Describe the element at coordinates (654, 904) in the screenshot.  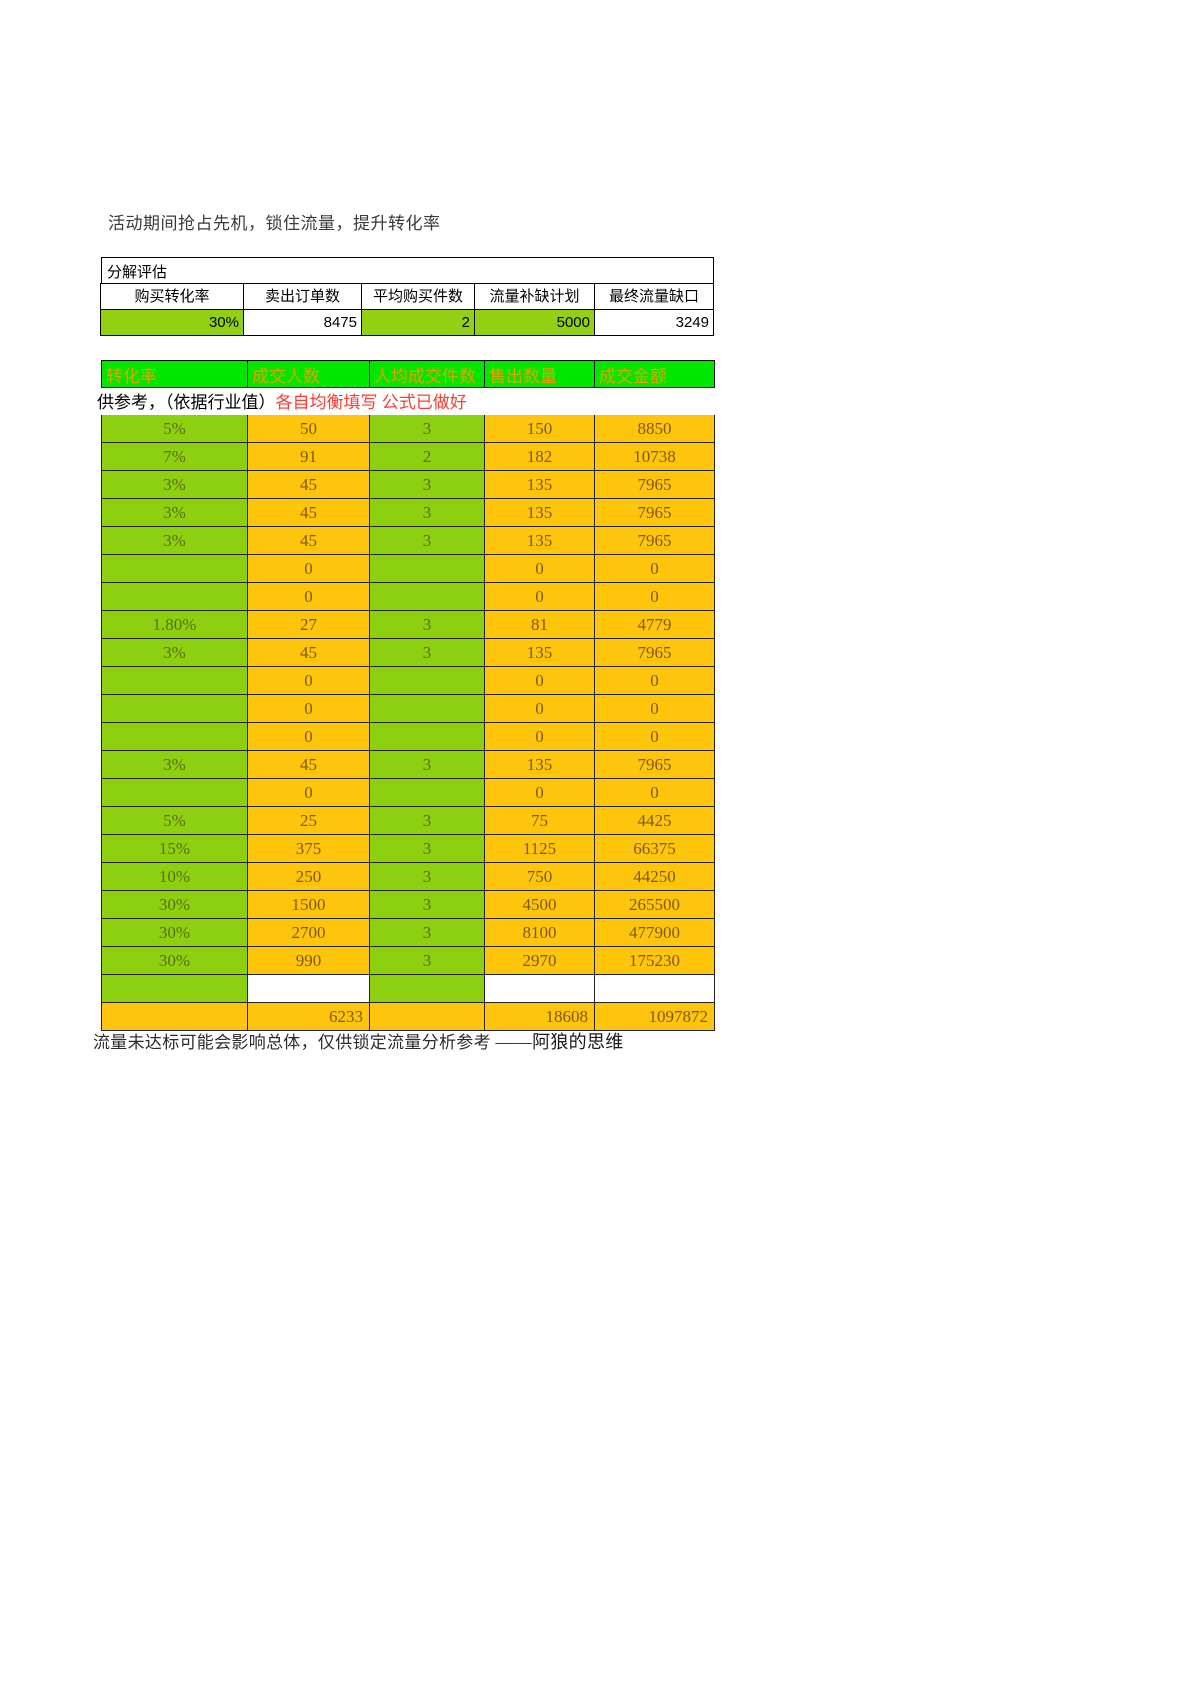
I see `table-cell: 265500` at that location.